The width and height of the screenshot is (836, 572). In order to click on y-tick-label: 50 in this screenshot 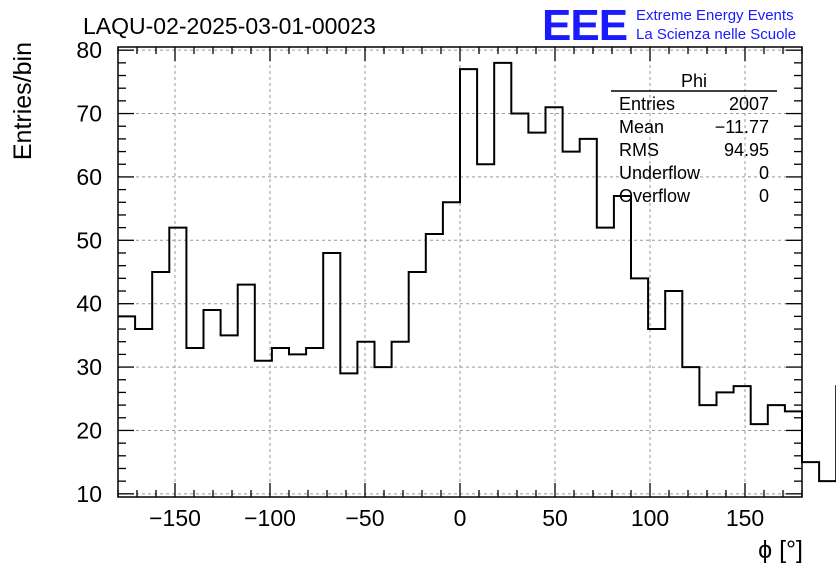, I will do `click(89, 240)`.